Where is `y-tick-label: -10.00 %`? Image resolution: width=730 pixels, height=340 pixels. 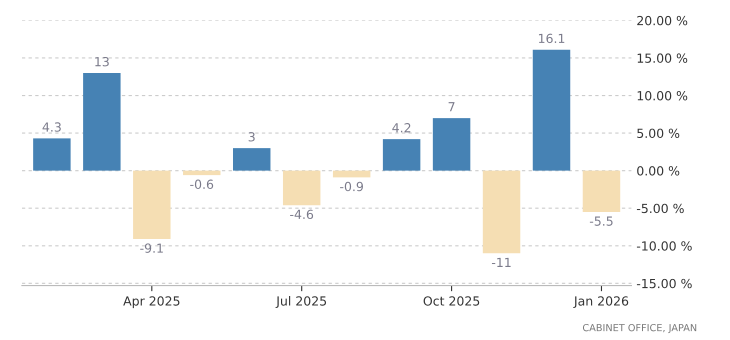 y-tick-label: -10.00 % is located at coordinates (664, 246).